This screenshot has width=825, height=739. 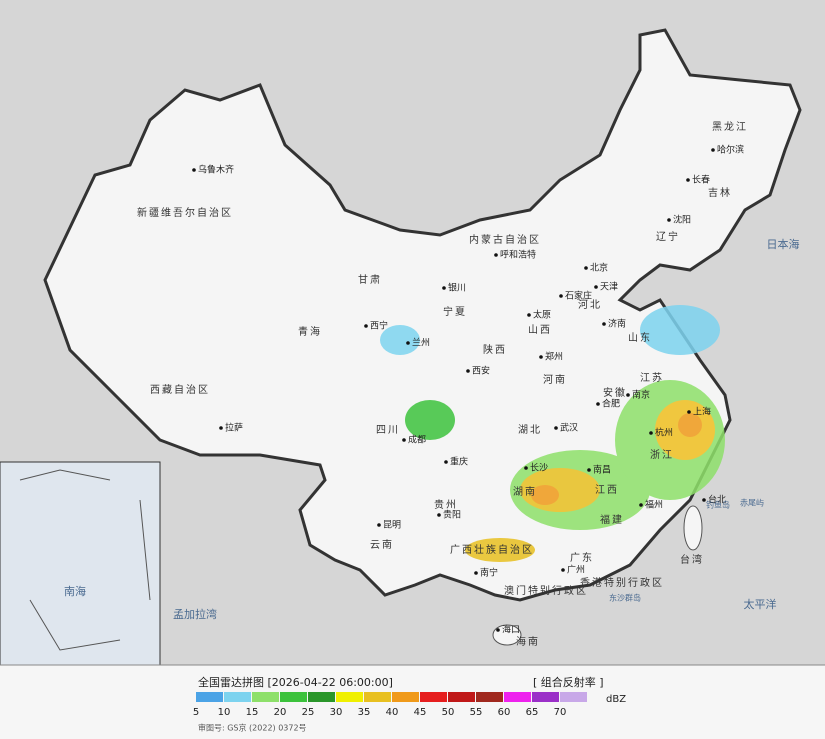 I want to click on city-label: 北京, so click(x=599, y=268).